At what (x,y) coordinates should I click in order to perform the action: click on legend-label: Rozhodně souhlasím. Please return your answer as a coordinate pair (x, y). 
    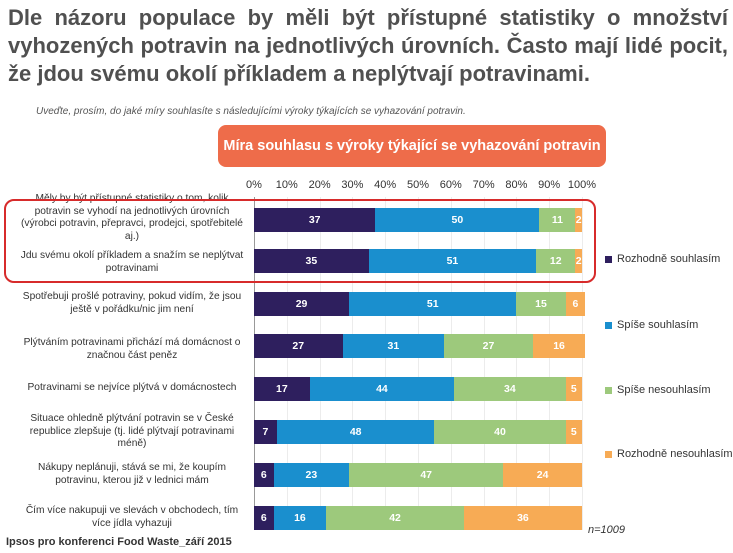
    Looking at the image, I should click on (669, 259).